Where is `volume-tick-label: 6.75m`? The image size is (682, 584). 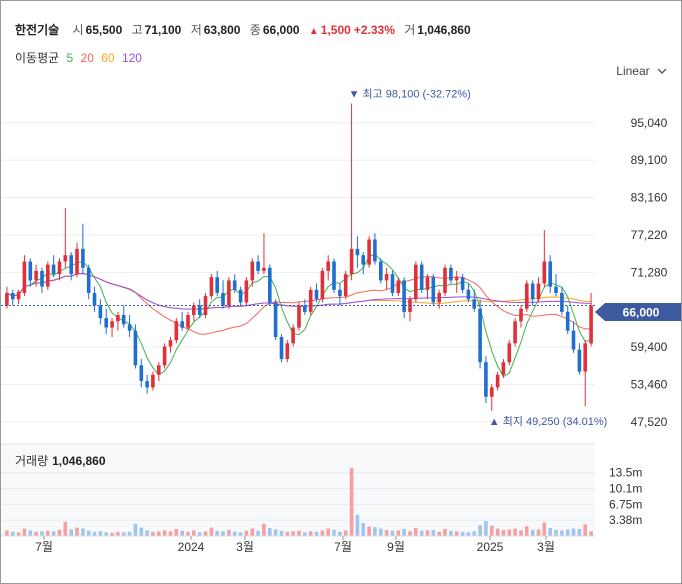
volume-tick-label: 6.75m is located at coordinates (625, 504).